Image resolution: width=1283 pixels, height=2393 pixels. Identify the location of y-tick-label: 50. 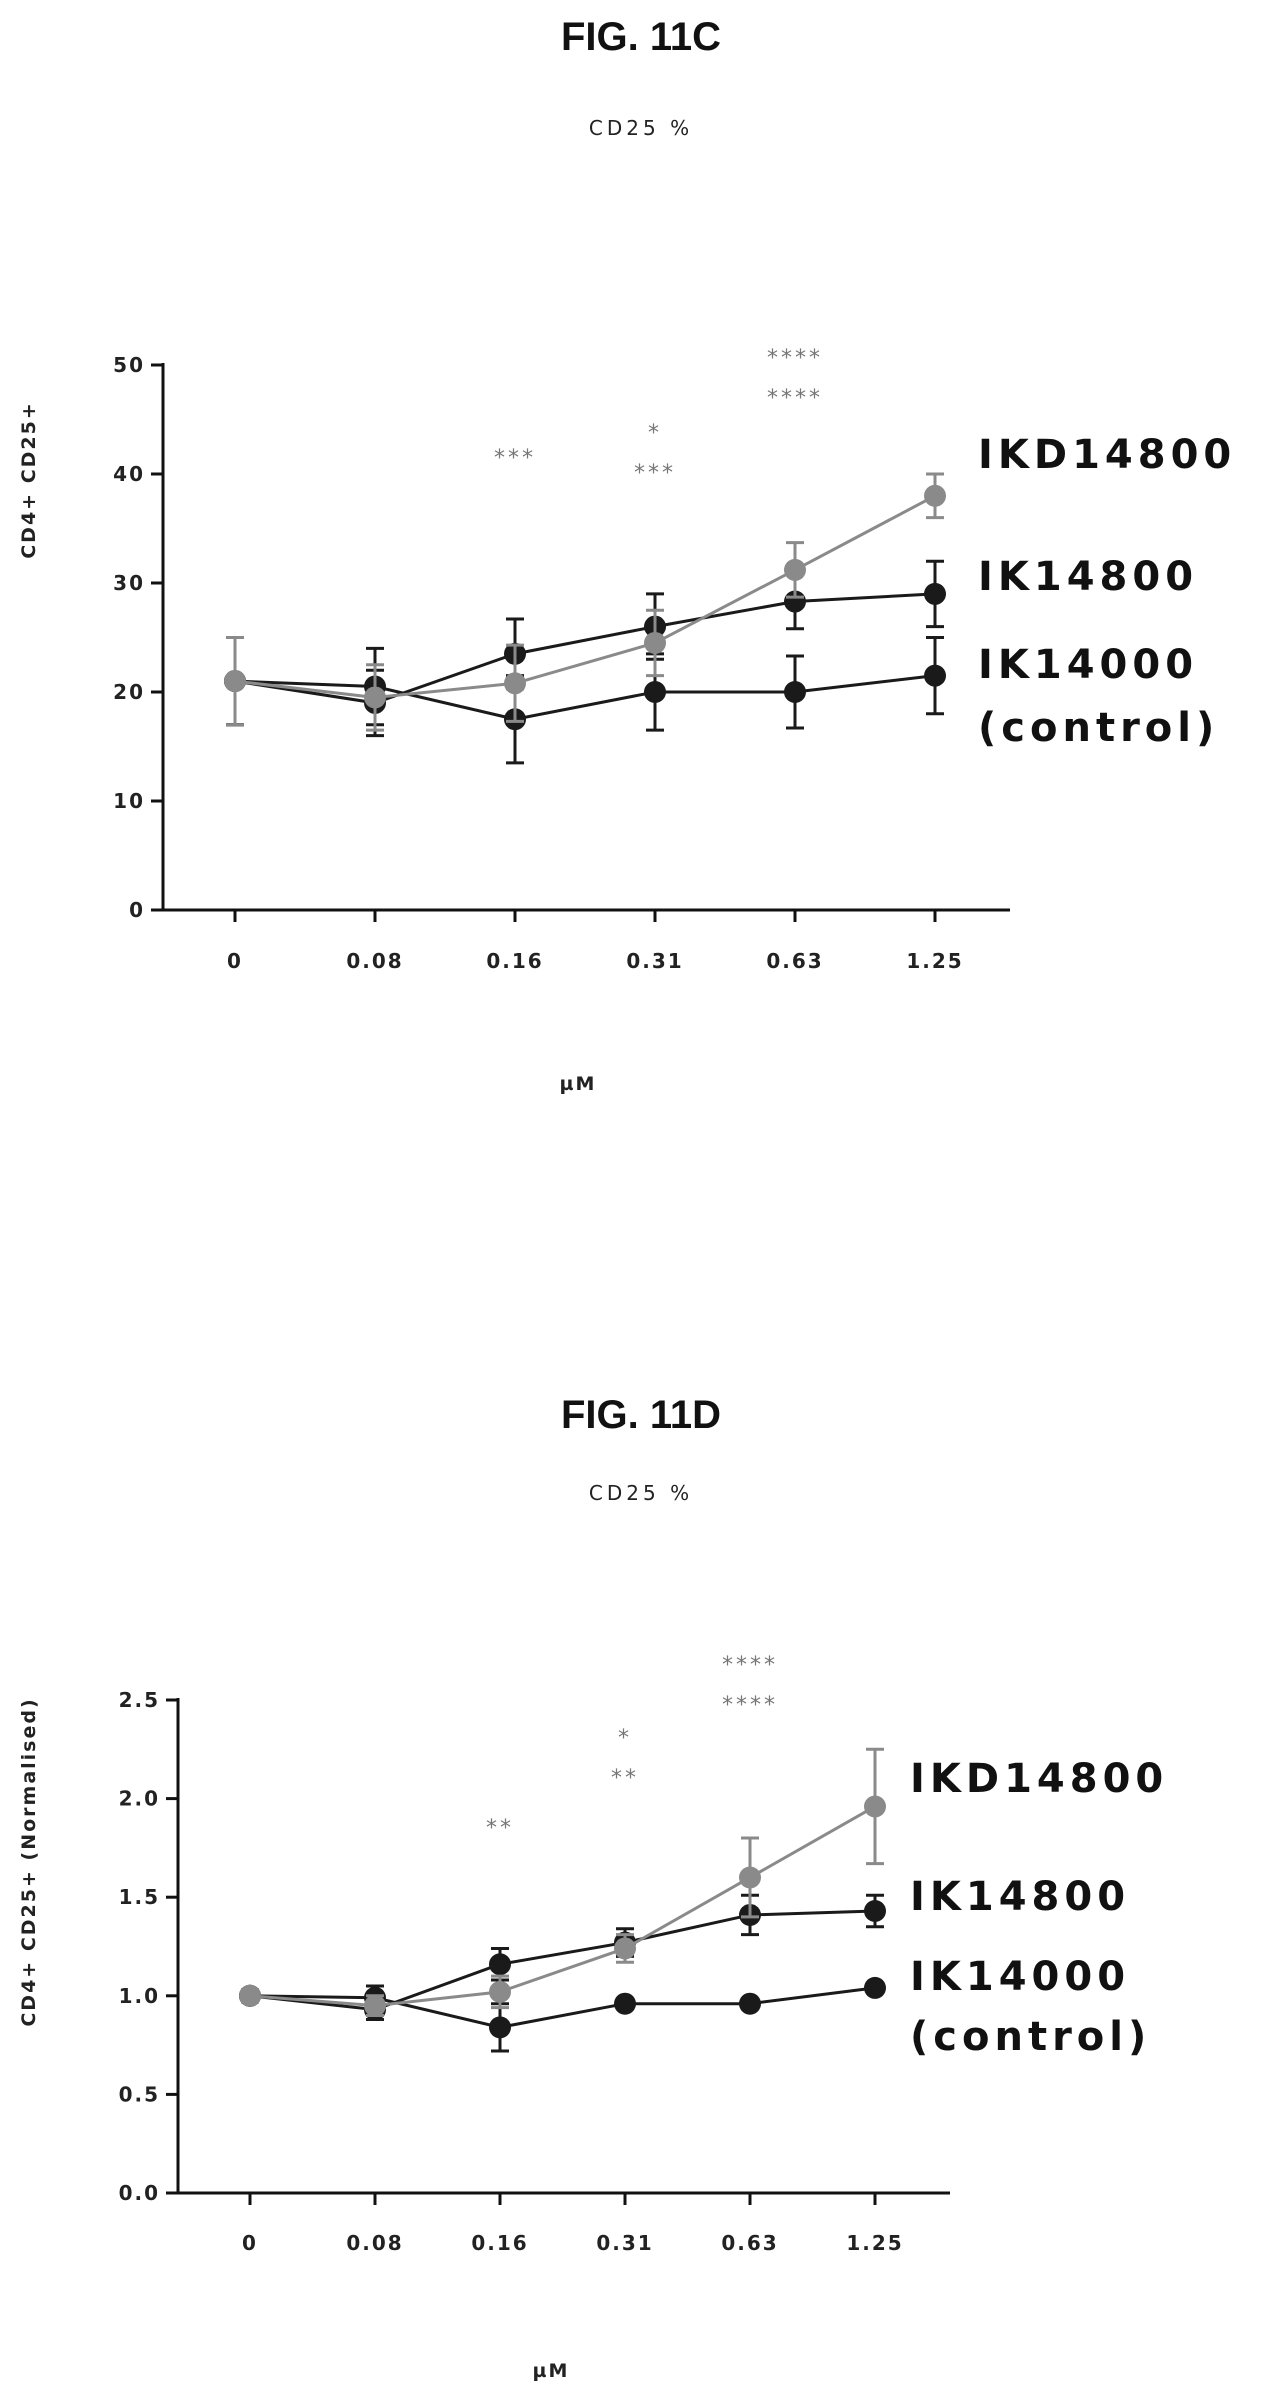
(129, 365).